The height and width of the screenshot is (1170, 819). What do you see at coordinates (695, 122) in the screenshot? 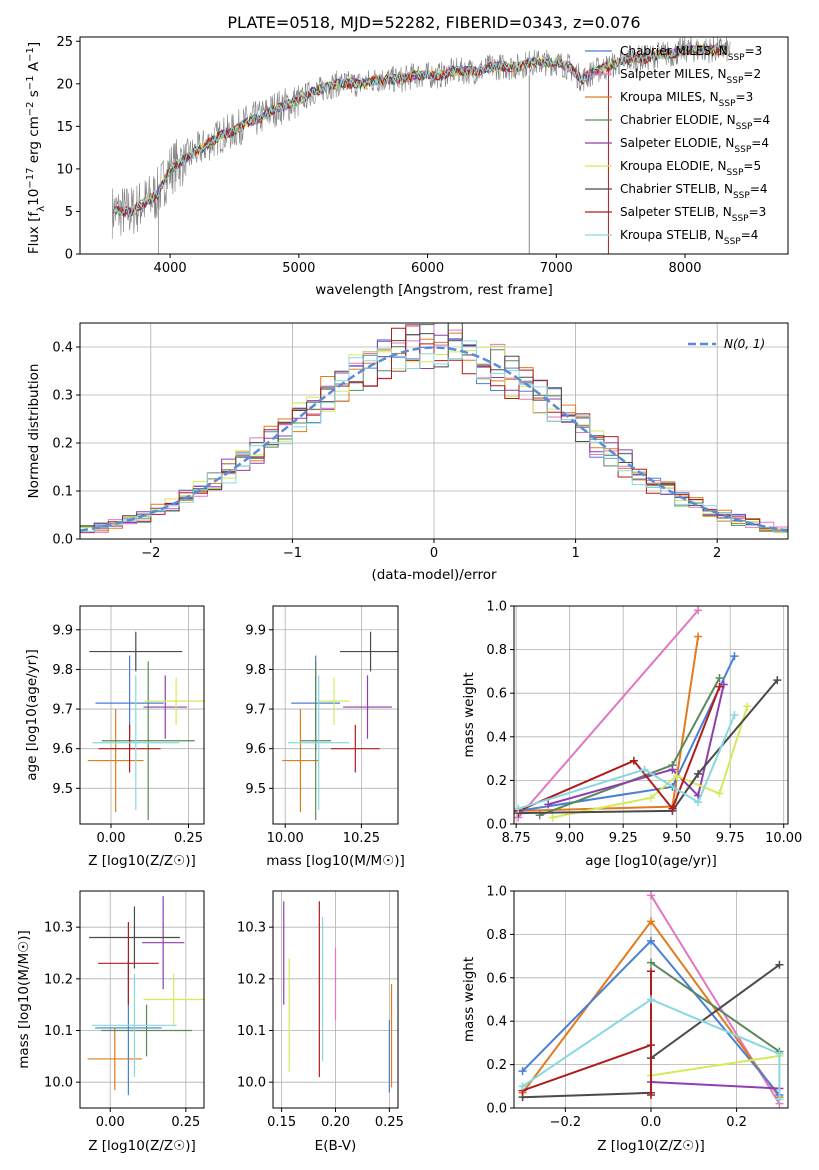
I see `legend-entry-chabrier_elodie: Chabrier ELODIE, NSSP=4` at bounding box center [695, 122].